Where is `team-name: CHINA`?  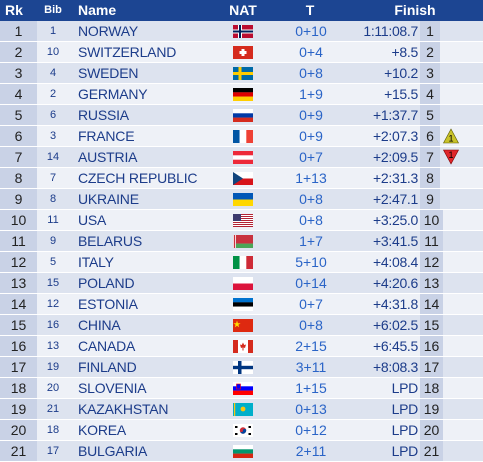 team-name: CHINA is located at coordinates (99, 325).